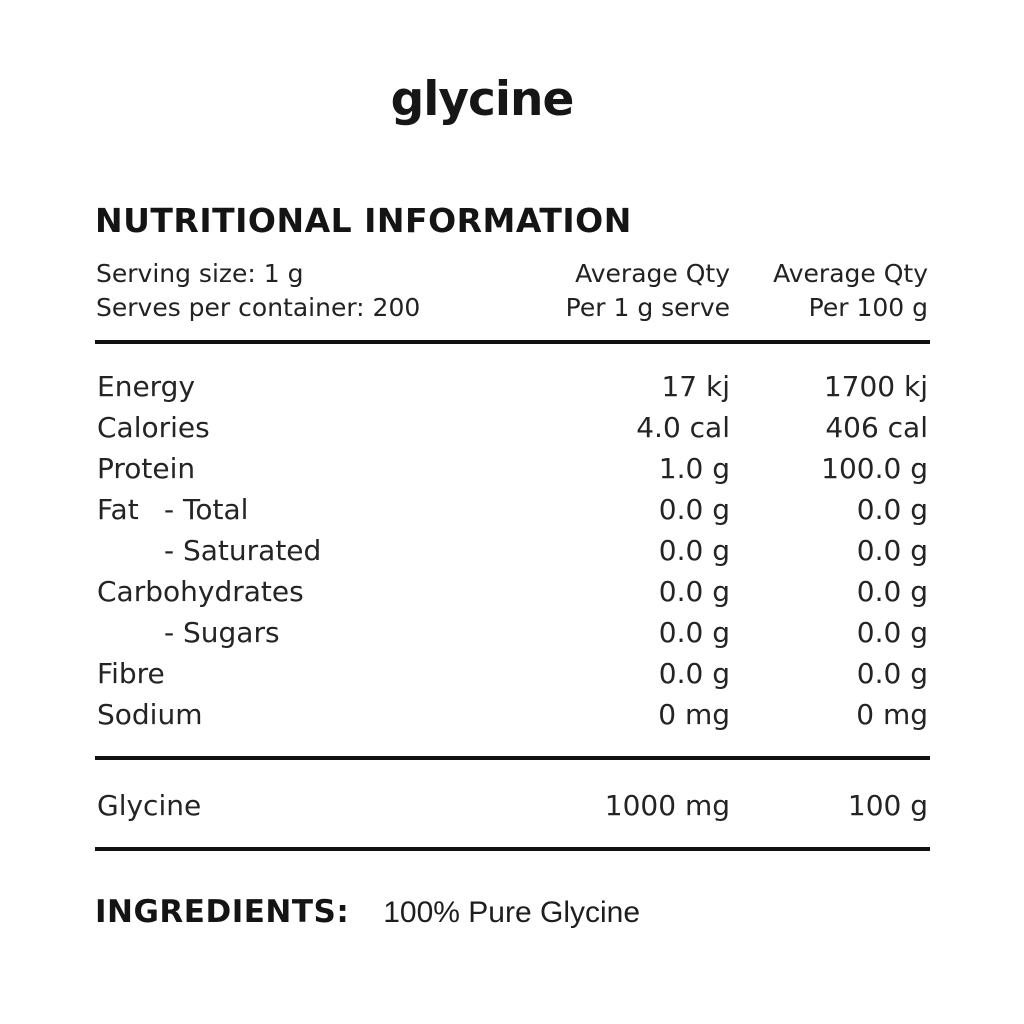  I want to click on row-value-per-100g: 0 mg, so click(892, 714).